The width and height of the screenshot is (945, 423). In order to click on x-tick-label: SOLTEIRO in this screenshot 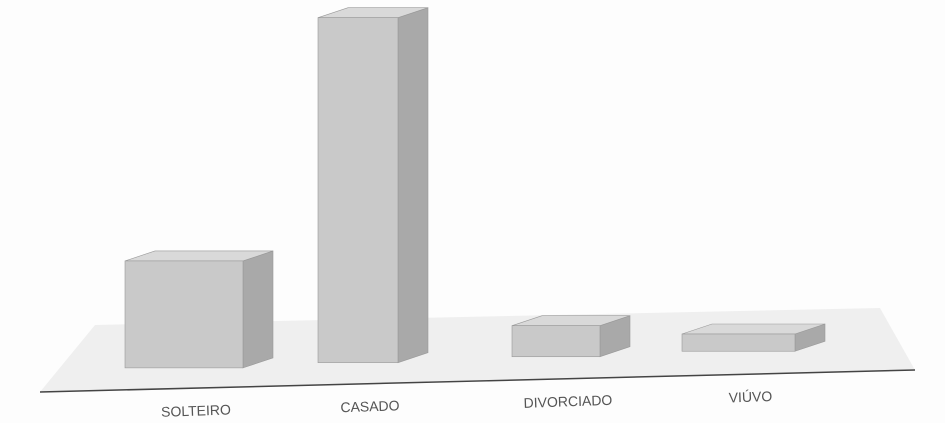, I will do `click(196, 410)`.